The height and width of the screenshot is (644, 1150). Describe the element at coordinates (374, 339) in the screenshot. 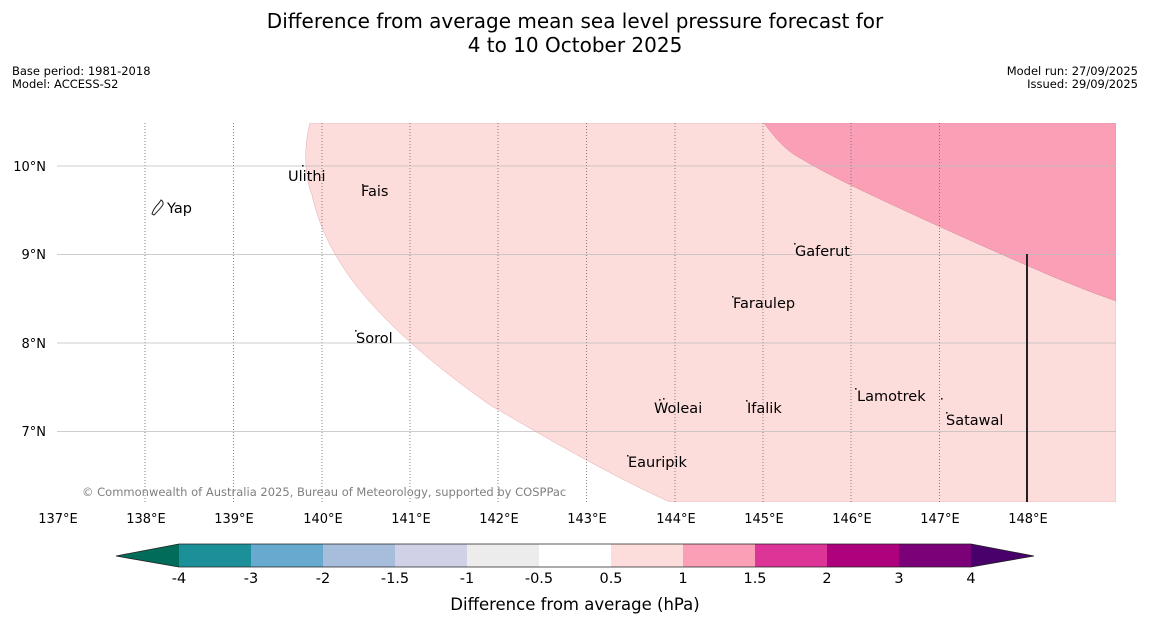

I see `place-label-sorol: Sorol` at that location.